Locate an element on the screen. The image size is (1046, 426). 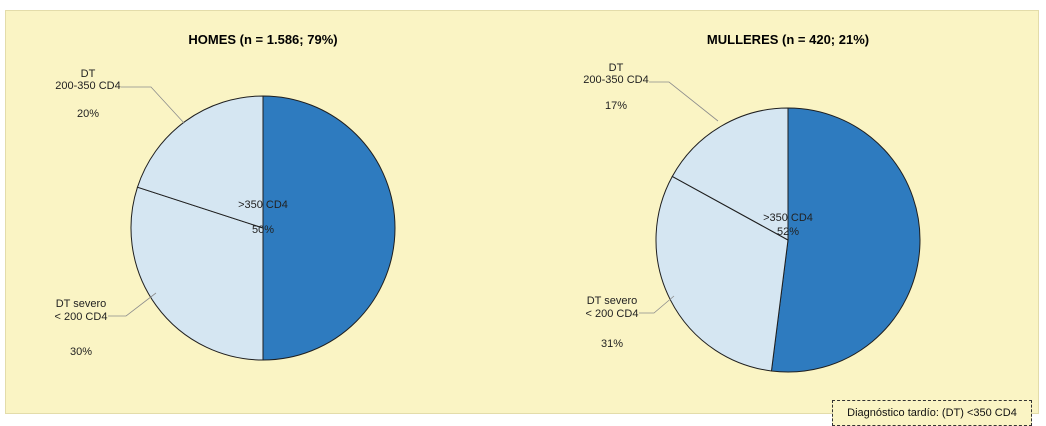
slice-value-label: 52% is located at coordinates (788, 232).